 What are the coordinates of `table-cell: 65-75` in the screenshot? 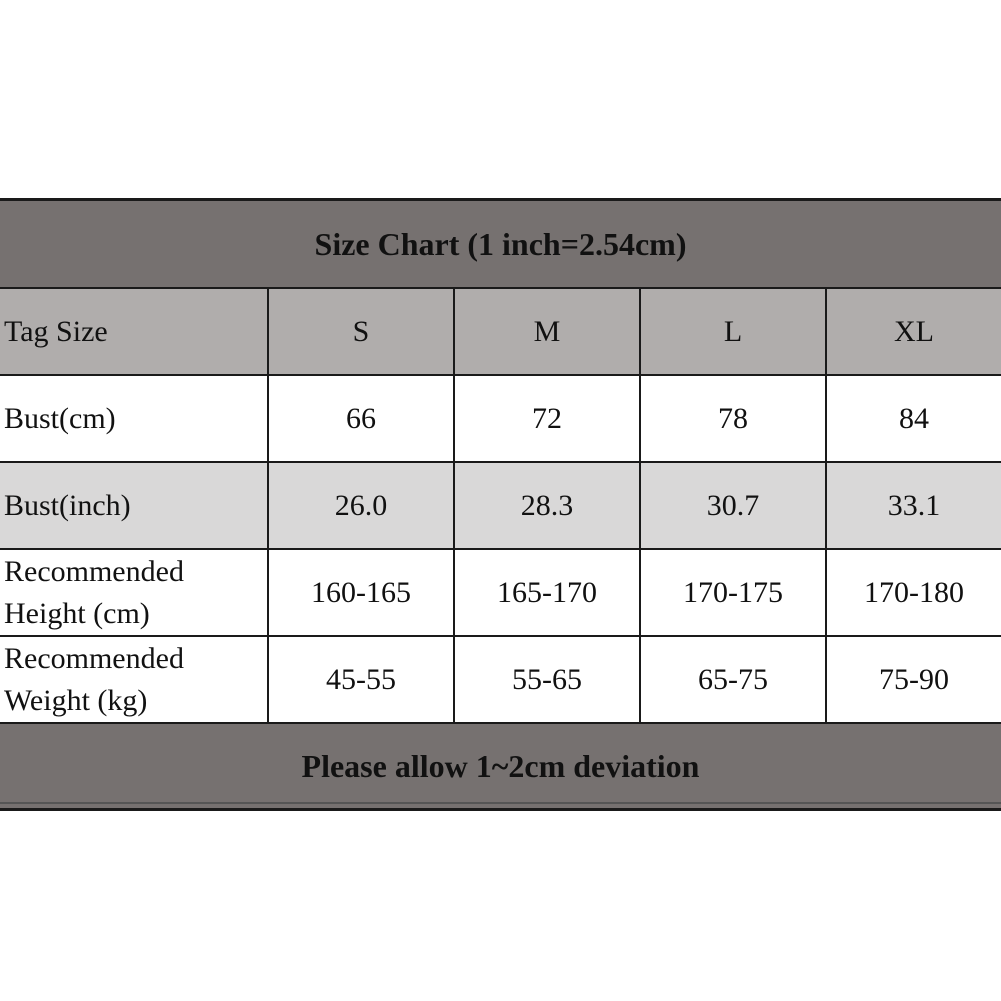 It's located at (732, 679).